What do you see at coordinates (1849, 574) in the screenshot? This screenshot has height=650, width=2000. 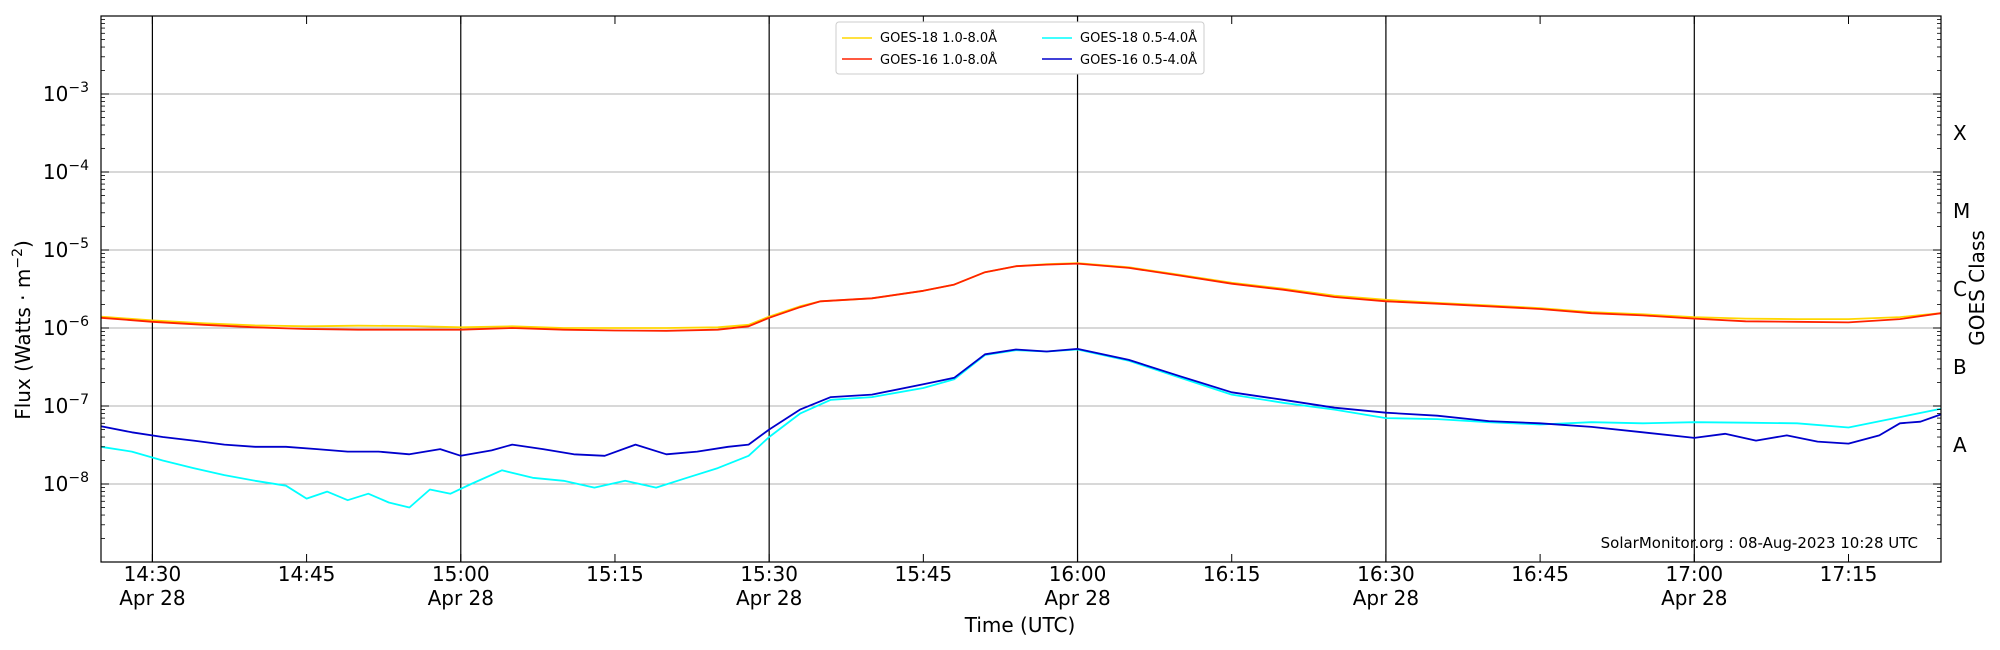 I see `x-tick-label: 17:15` at bounding box center [1849, 574].